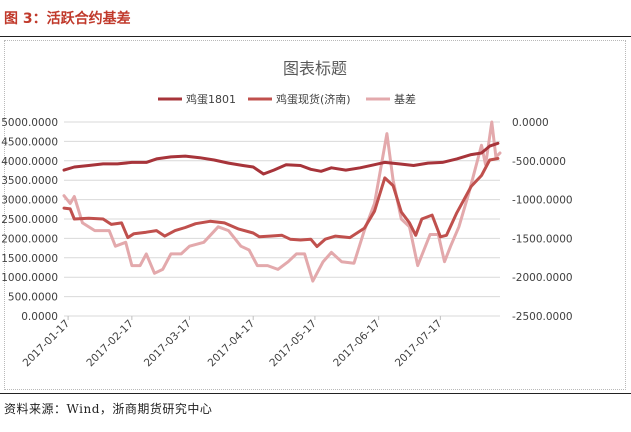 The height and width of the screenshot is (432, 631). Describe the element at coordinates (542, 278) in the screenshot. I see `right-tick-label: -2000.0000` at that location.